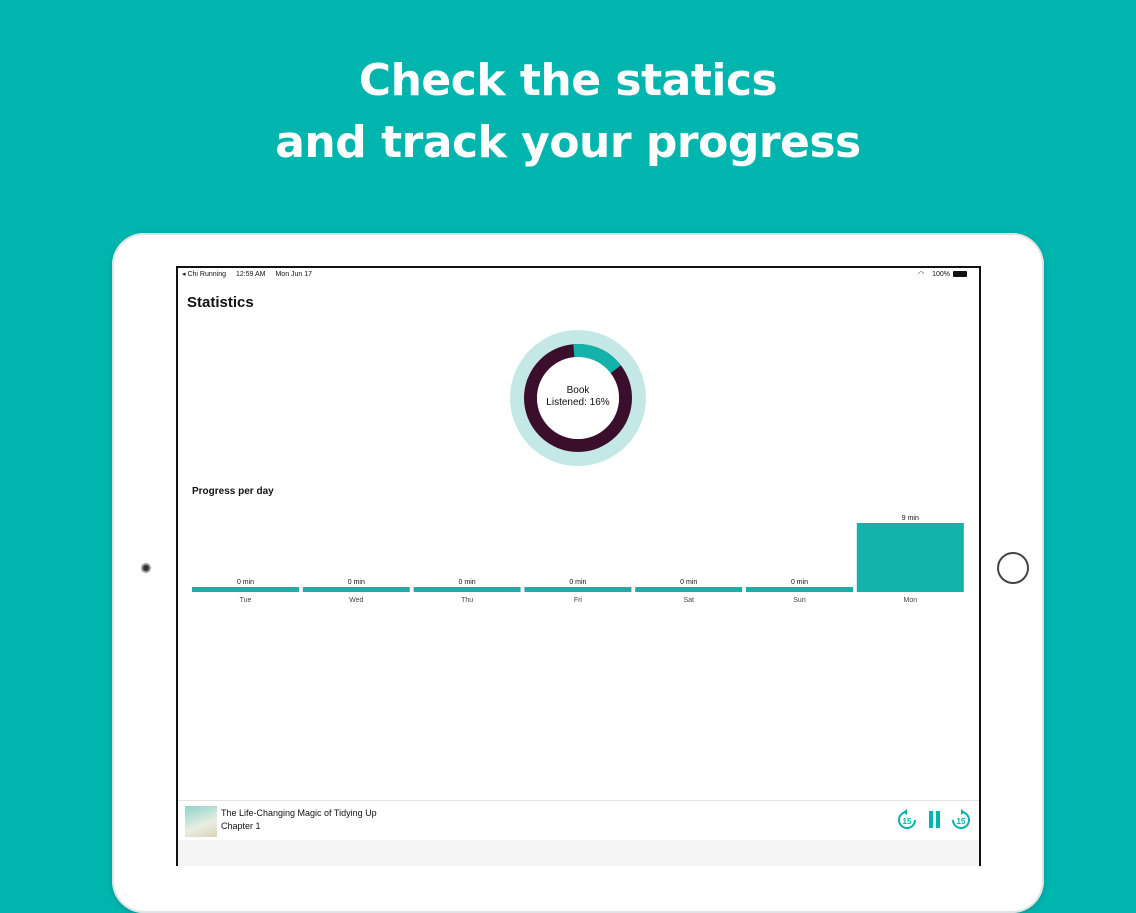 The height and width of the screenshot is (913, 1136). What do you see at coordinates (578, 390) in the screenshot?
I see `donut-label-line-1: Book` at bounding box center [578, 390].